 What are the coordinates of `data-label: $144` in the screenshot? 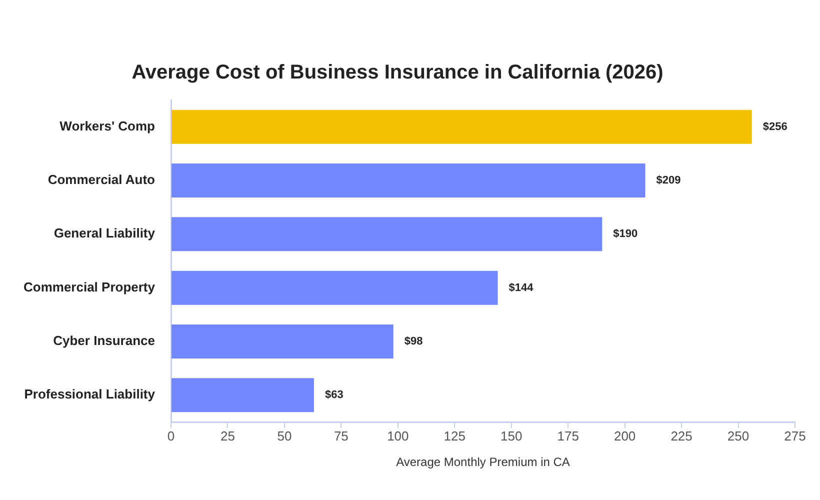 It's located at (521, 288).